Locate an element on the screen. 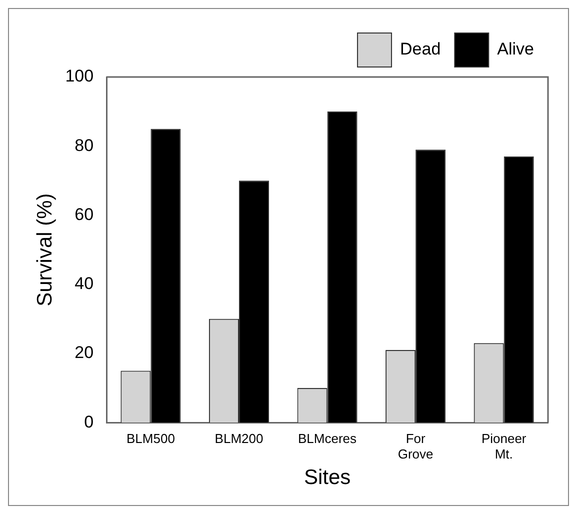 Image resolution: width=579 pixels, height=516 pixels. x-tick-label: Pioneer Mt. is located at coordinates (504, 446).